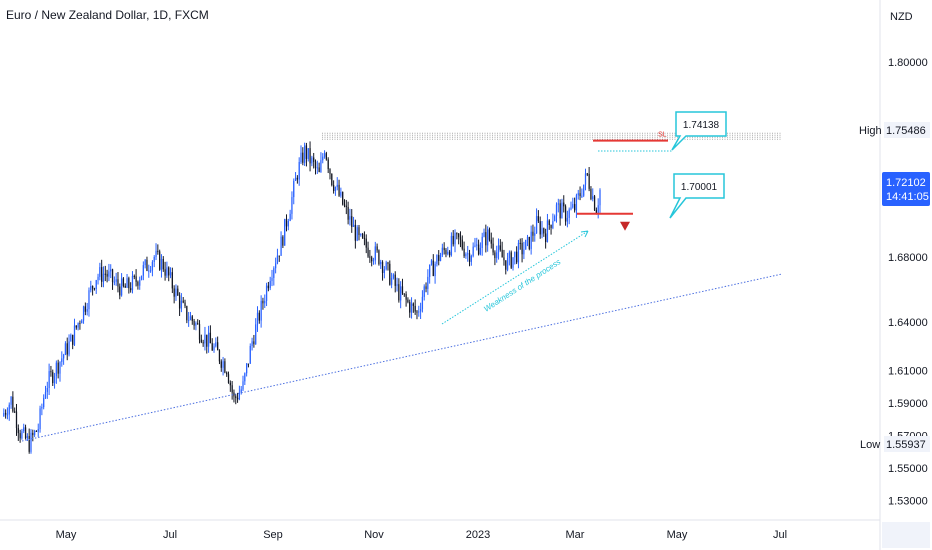 This screenshot has height=550, width=932. What do you see at coordinates (908, 323) in the screenshot?
I see `y-tick-label: 1.64000` at bounding box center [908, 323].